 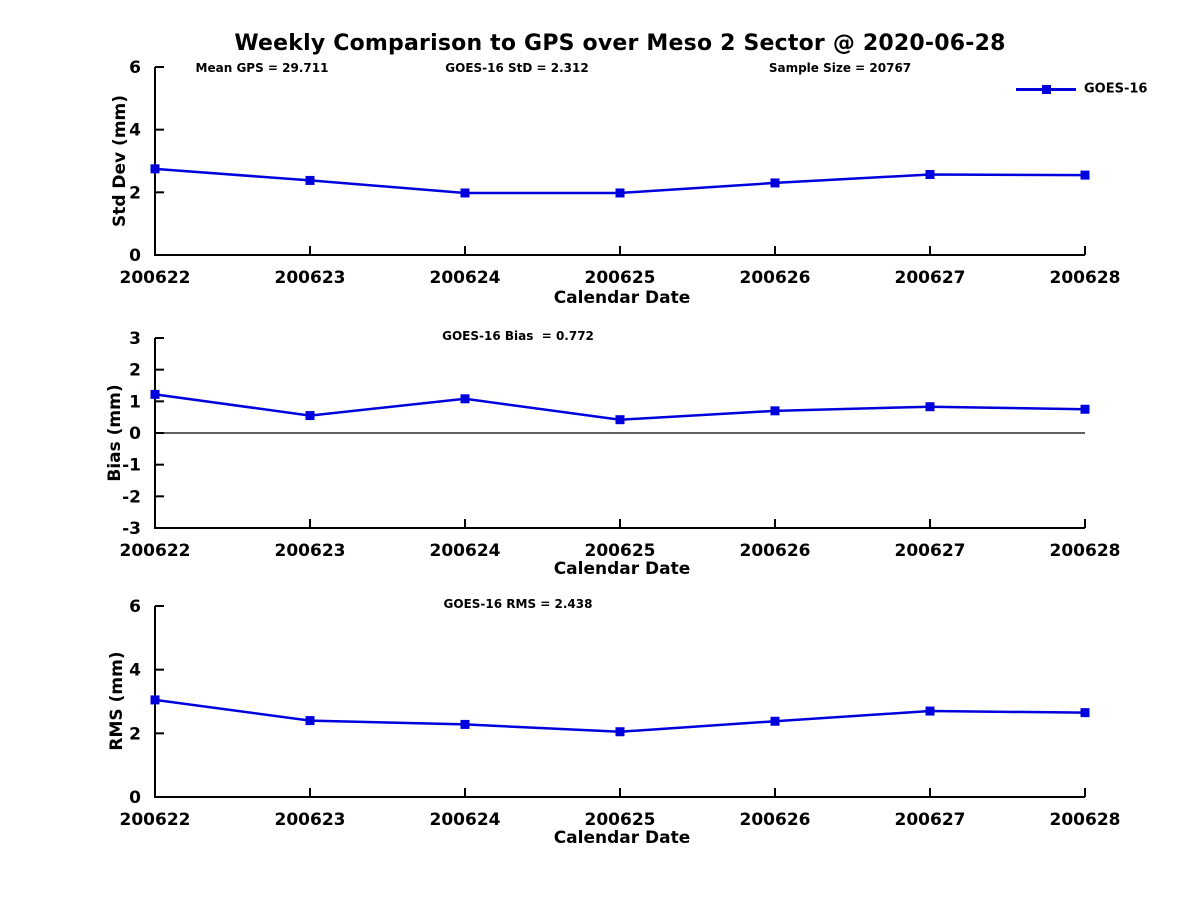 What do you see at coordinates (518, 604) in the screenshot?
I see `annotation-goes16-rms: GOES-16 RMS = 2.438` at bounding box center [518, 604].